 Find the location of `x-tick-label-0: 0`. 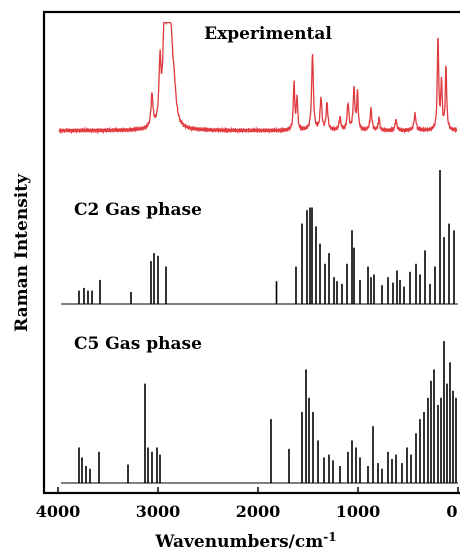

x-tick-label-0: 0 is located at coordinates (451, 511).